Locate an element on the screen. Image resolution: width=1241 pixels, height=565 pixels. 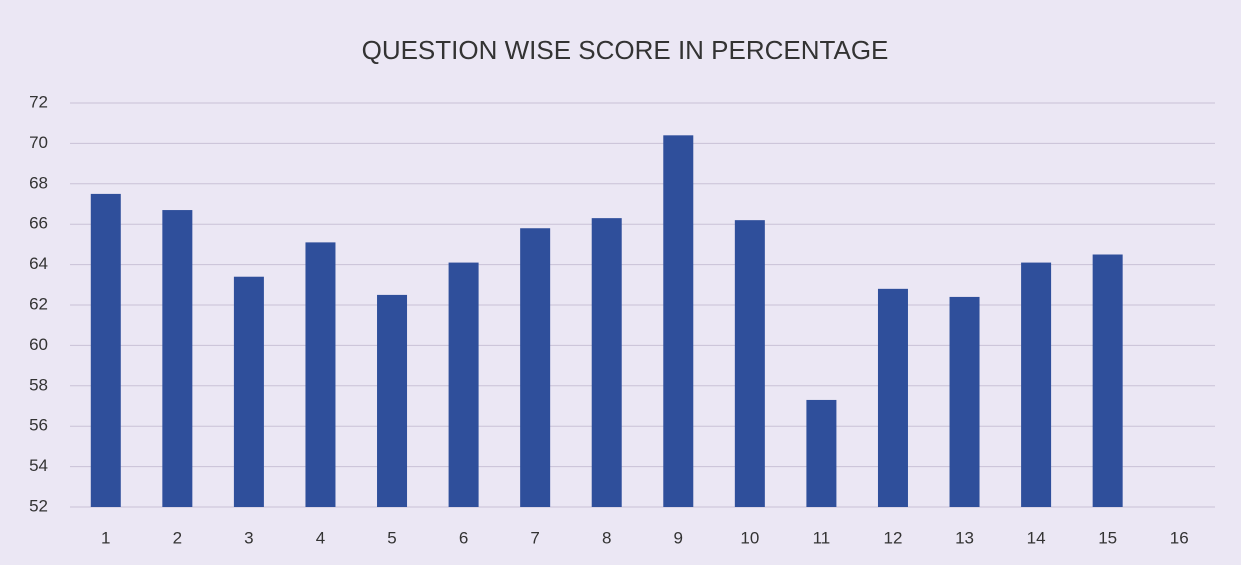
x-tick-label: 11 is located at coordinates (822, 537).